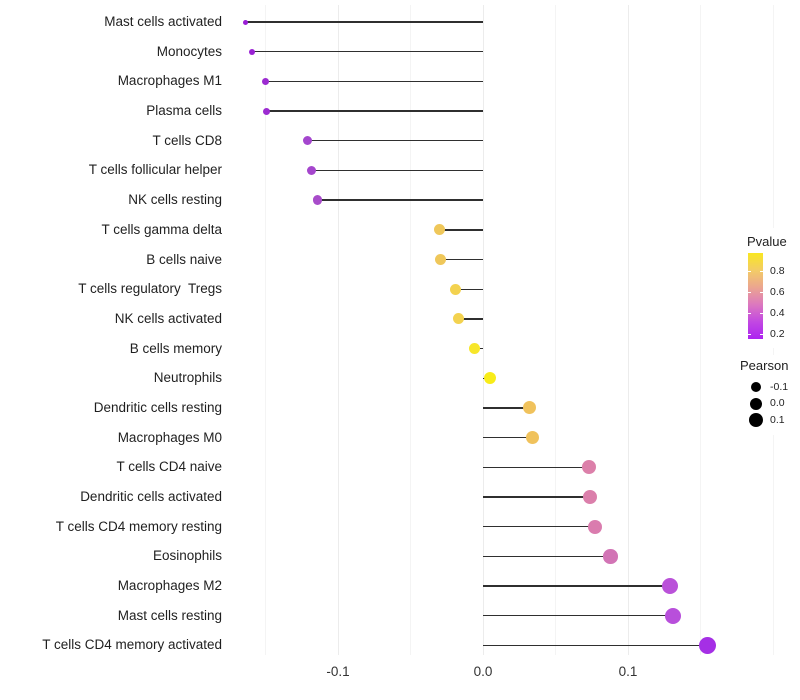 Image resolution: width=800 pixels, height=700 pixels. Describe the element at coordinates (169, 81) in the screenshot. I see `category-label: Macrophages M1` at that location.